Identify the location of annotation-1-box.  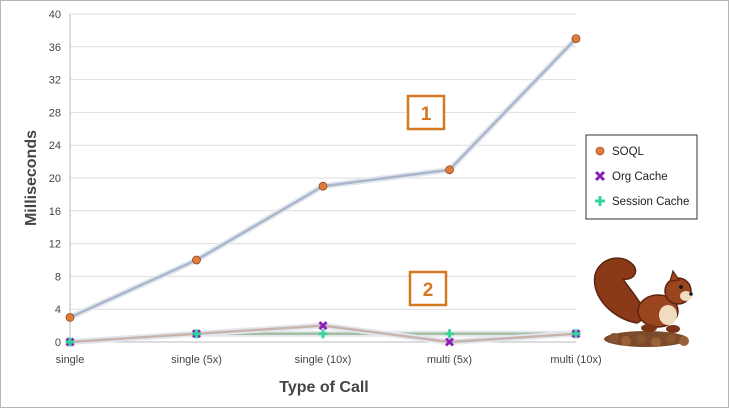
(426, 112).